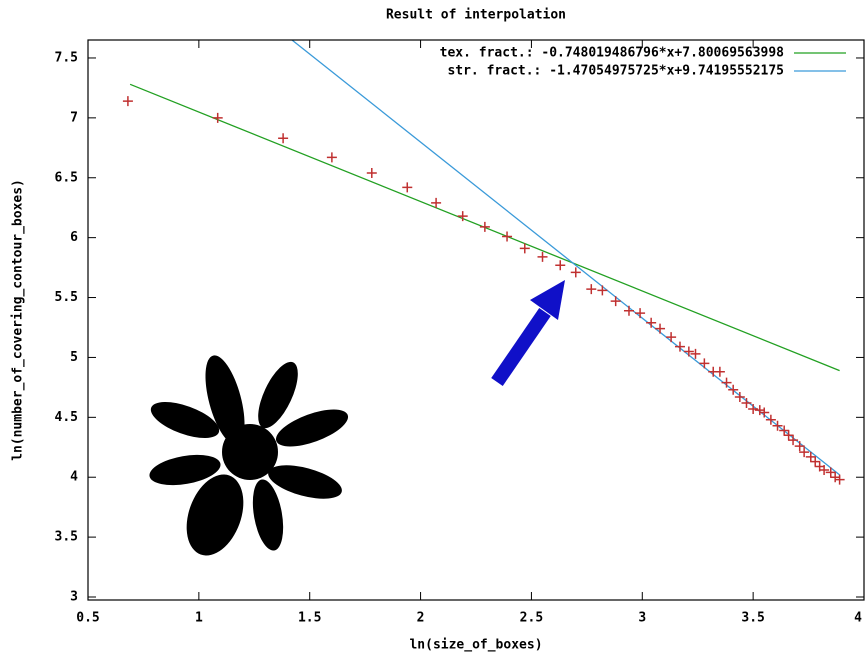 Image resolution: width=866 pixels, height=657 pixels. What do you see at coordinates (74, 357) in the screenshot?
I see `y-tick-label: 5` at bounding box center [74, 357].